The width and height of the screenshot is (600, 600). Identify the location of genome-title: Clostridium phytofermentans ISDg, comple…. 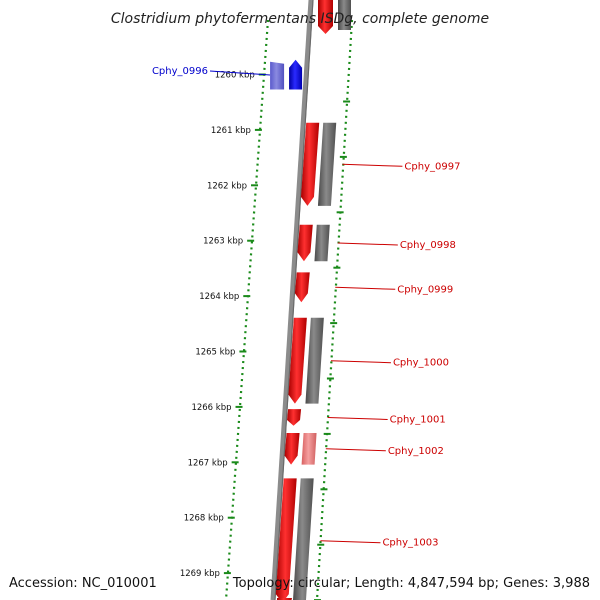
(300, 19).